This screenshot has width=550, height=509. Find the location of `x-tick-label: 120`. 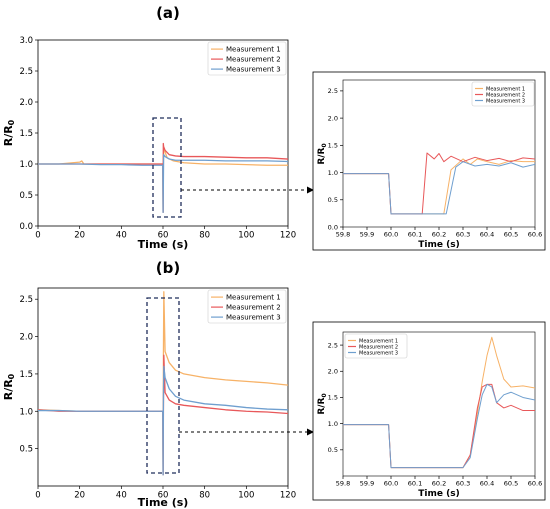

x-tick-label: 120 is located at coordinates (288, 496).